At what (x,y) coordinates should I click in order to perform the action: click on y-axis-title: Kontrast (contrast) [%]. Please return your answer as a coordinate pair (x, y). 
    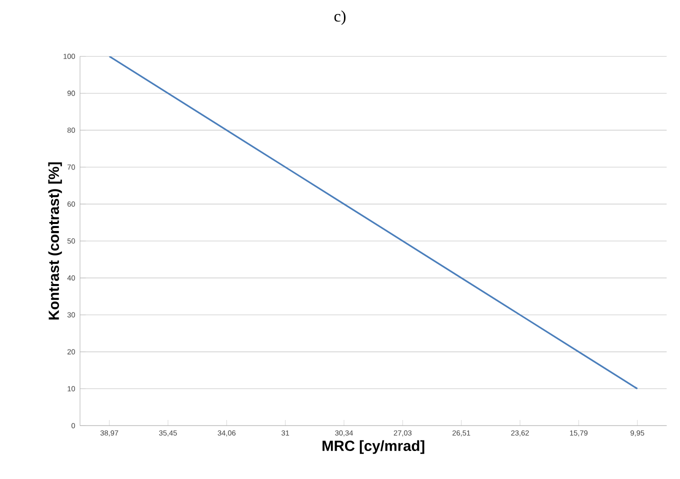
    Looking at the image, I should click on (55, 241).